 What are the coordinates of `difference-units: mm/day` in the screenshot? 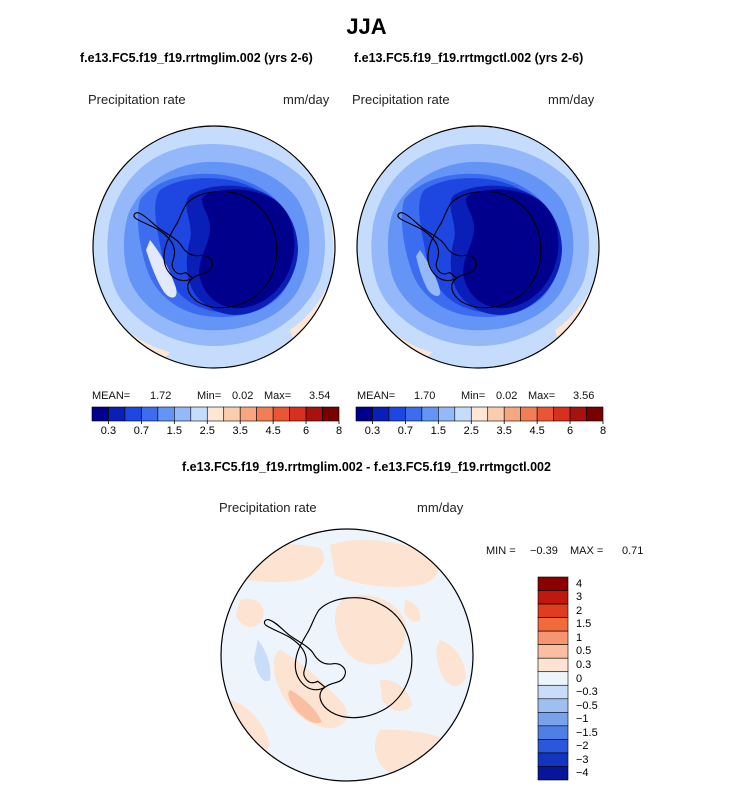 It's located at (440, 507).